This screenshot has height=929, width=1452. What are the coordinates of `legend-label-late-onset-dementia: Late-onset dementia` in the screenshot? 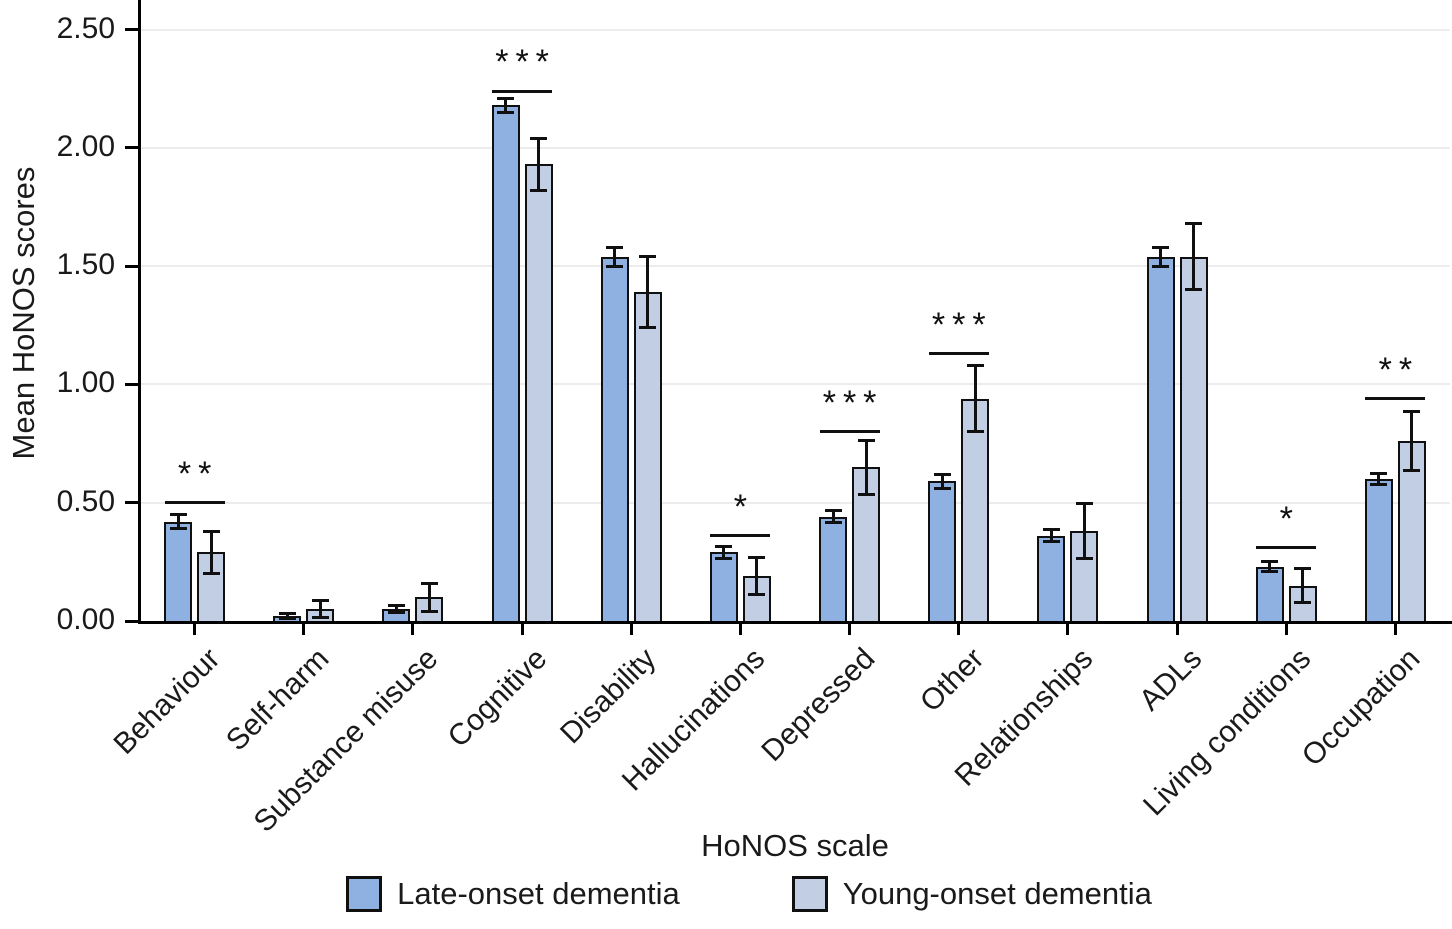 It's located at (538, 893).